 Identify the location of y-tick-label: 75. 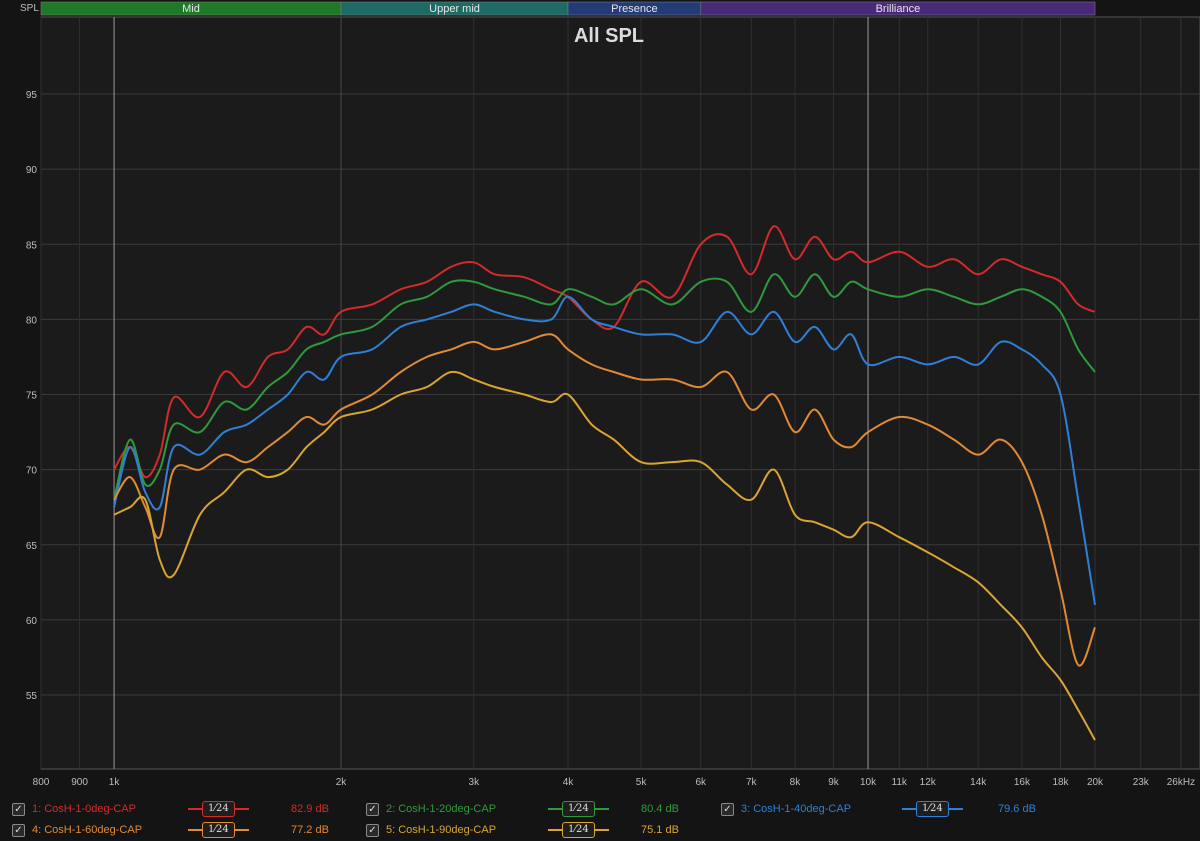
(32, 396).